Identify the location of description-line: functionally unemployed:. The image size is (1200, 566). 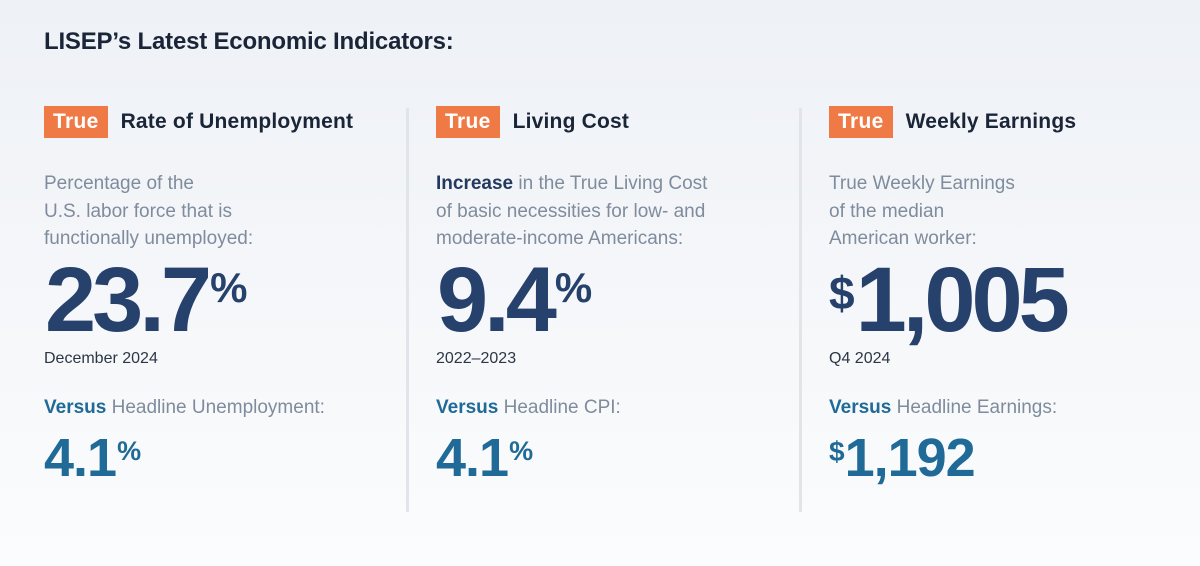
(149, 238).